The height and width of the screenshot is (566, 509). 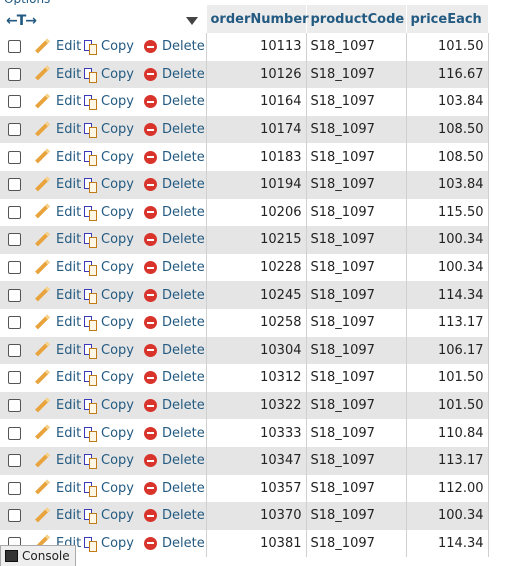 What do you see at coordinates (447, 19) in the screenshot?
I see `column-header-priceeach: priceEach` at bounding box center [447, 19].